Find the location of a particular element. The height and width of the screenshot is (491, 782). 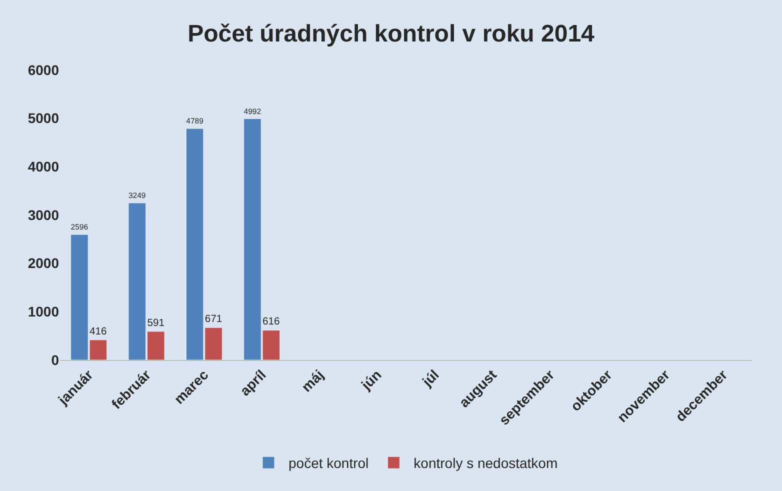

chart-title: Počet úradných kontrol v roku 2014 is located at coordinates (392, 34).